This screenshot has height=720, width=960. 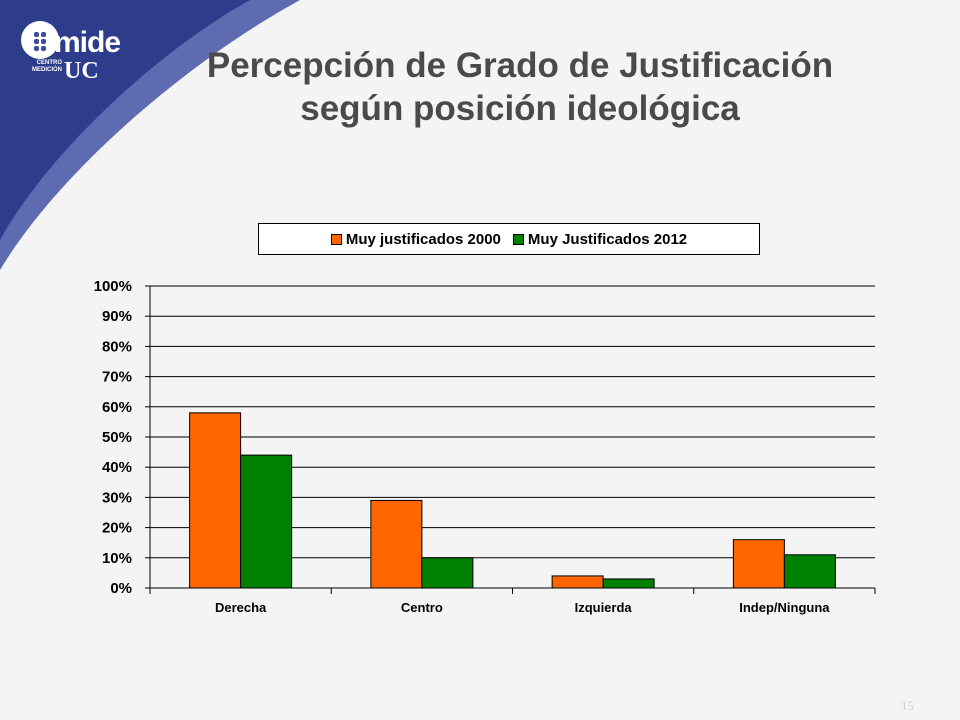 What do you see at coordinates (336, 239) in the screenshot?
I see `legend-swatch-2000` at bounding box center [336, 239].